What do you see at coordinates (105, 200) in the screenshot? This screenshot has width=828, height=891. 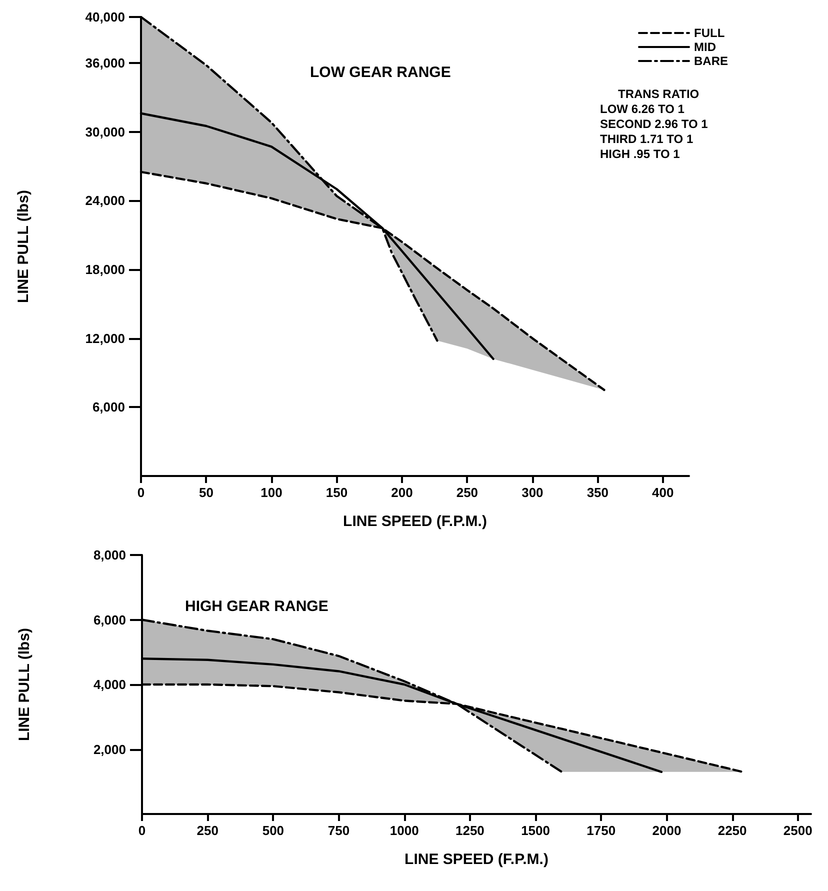 I see `y-tick-label: 24,000` at bounding box center [105, 200].